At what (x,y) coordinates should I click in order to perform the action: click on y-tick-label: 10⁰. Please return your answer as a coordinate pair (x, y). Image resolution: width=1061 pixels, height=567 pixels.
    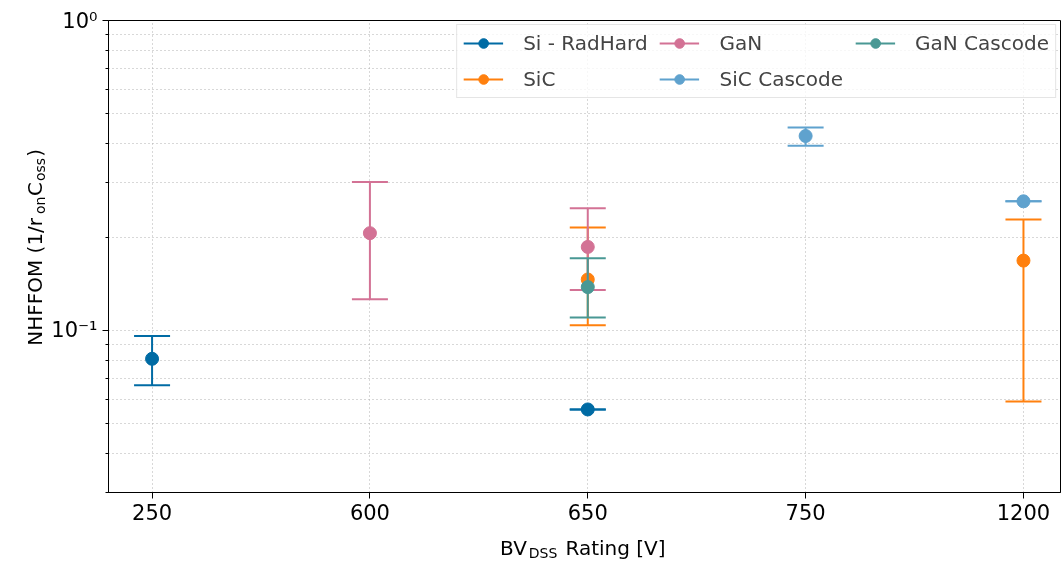
    Looking at the image, I should click on (80, 20).